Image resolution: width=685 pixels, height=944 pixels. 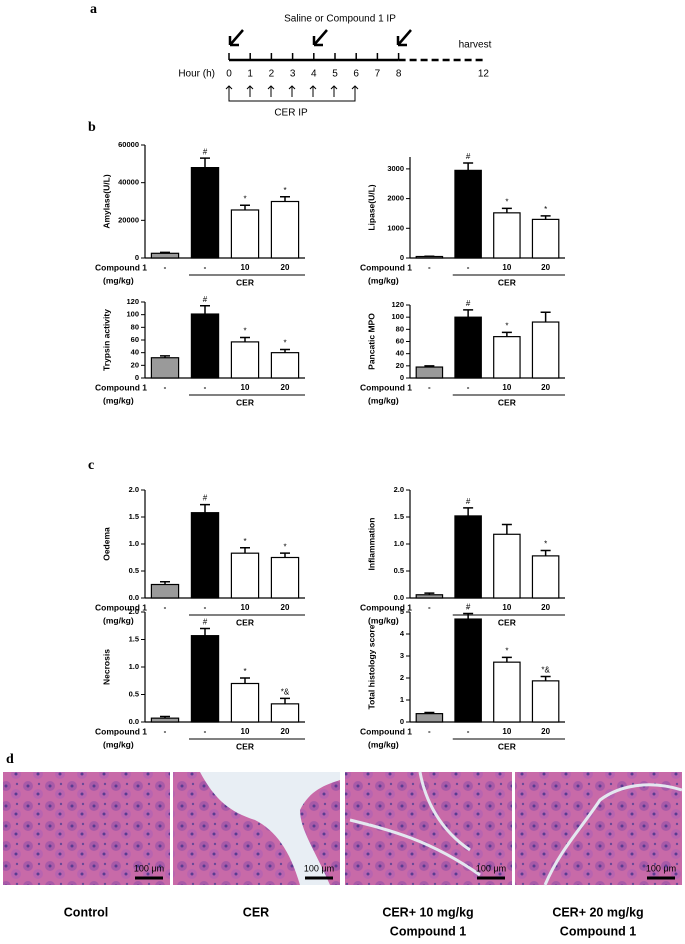 I want to click on y-tick-label: 1000, so click(x=395, y=227).